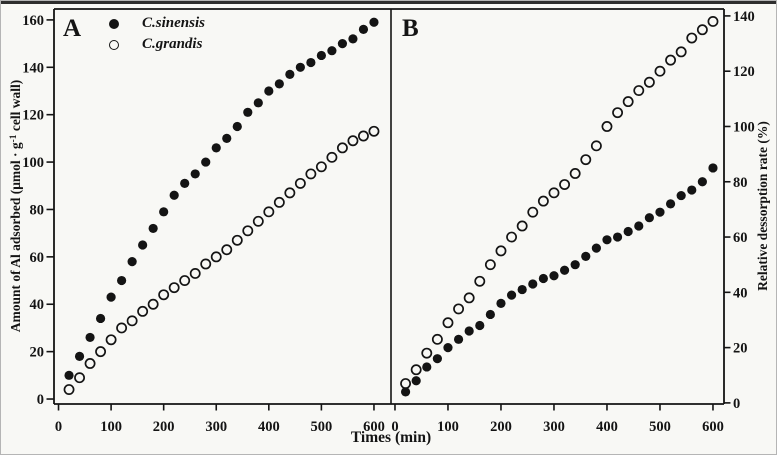  I want to click on left-y-tick-label: 160, so click(33, 21).